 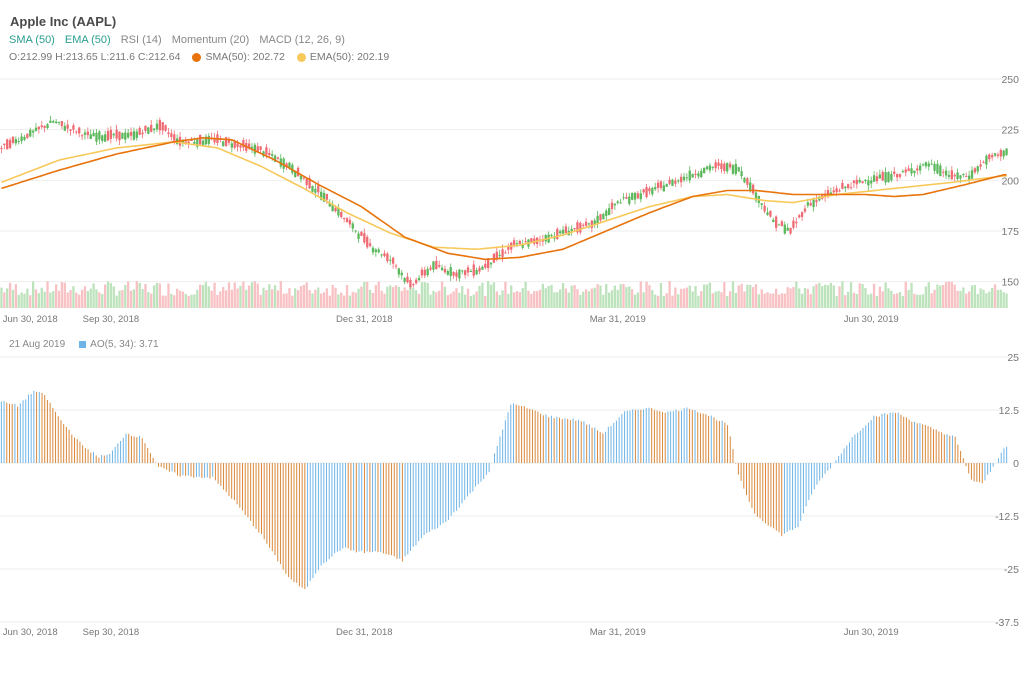 What do you see at coordinates (1007, 623) in the screenshot?
I see `ao-y-tick-label: -37.5` at bounding box center [1007, 623].